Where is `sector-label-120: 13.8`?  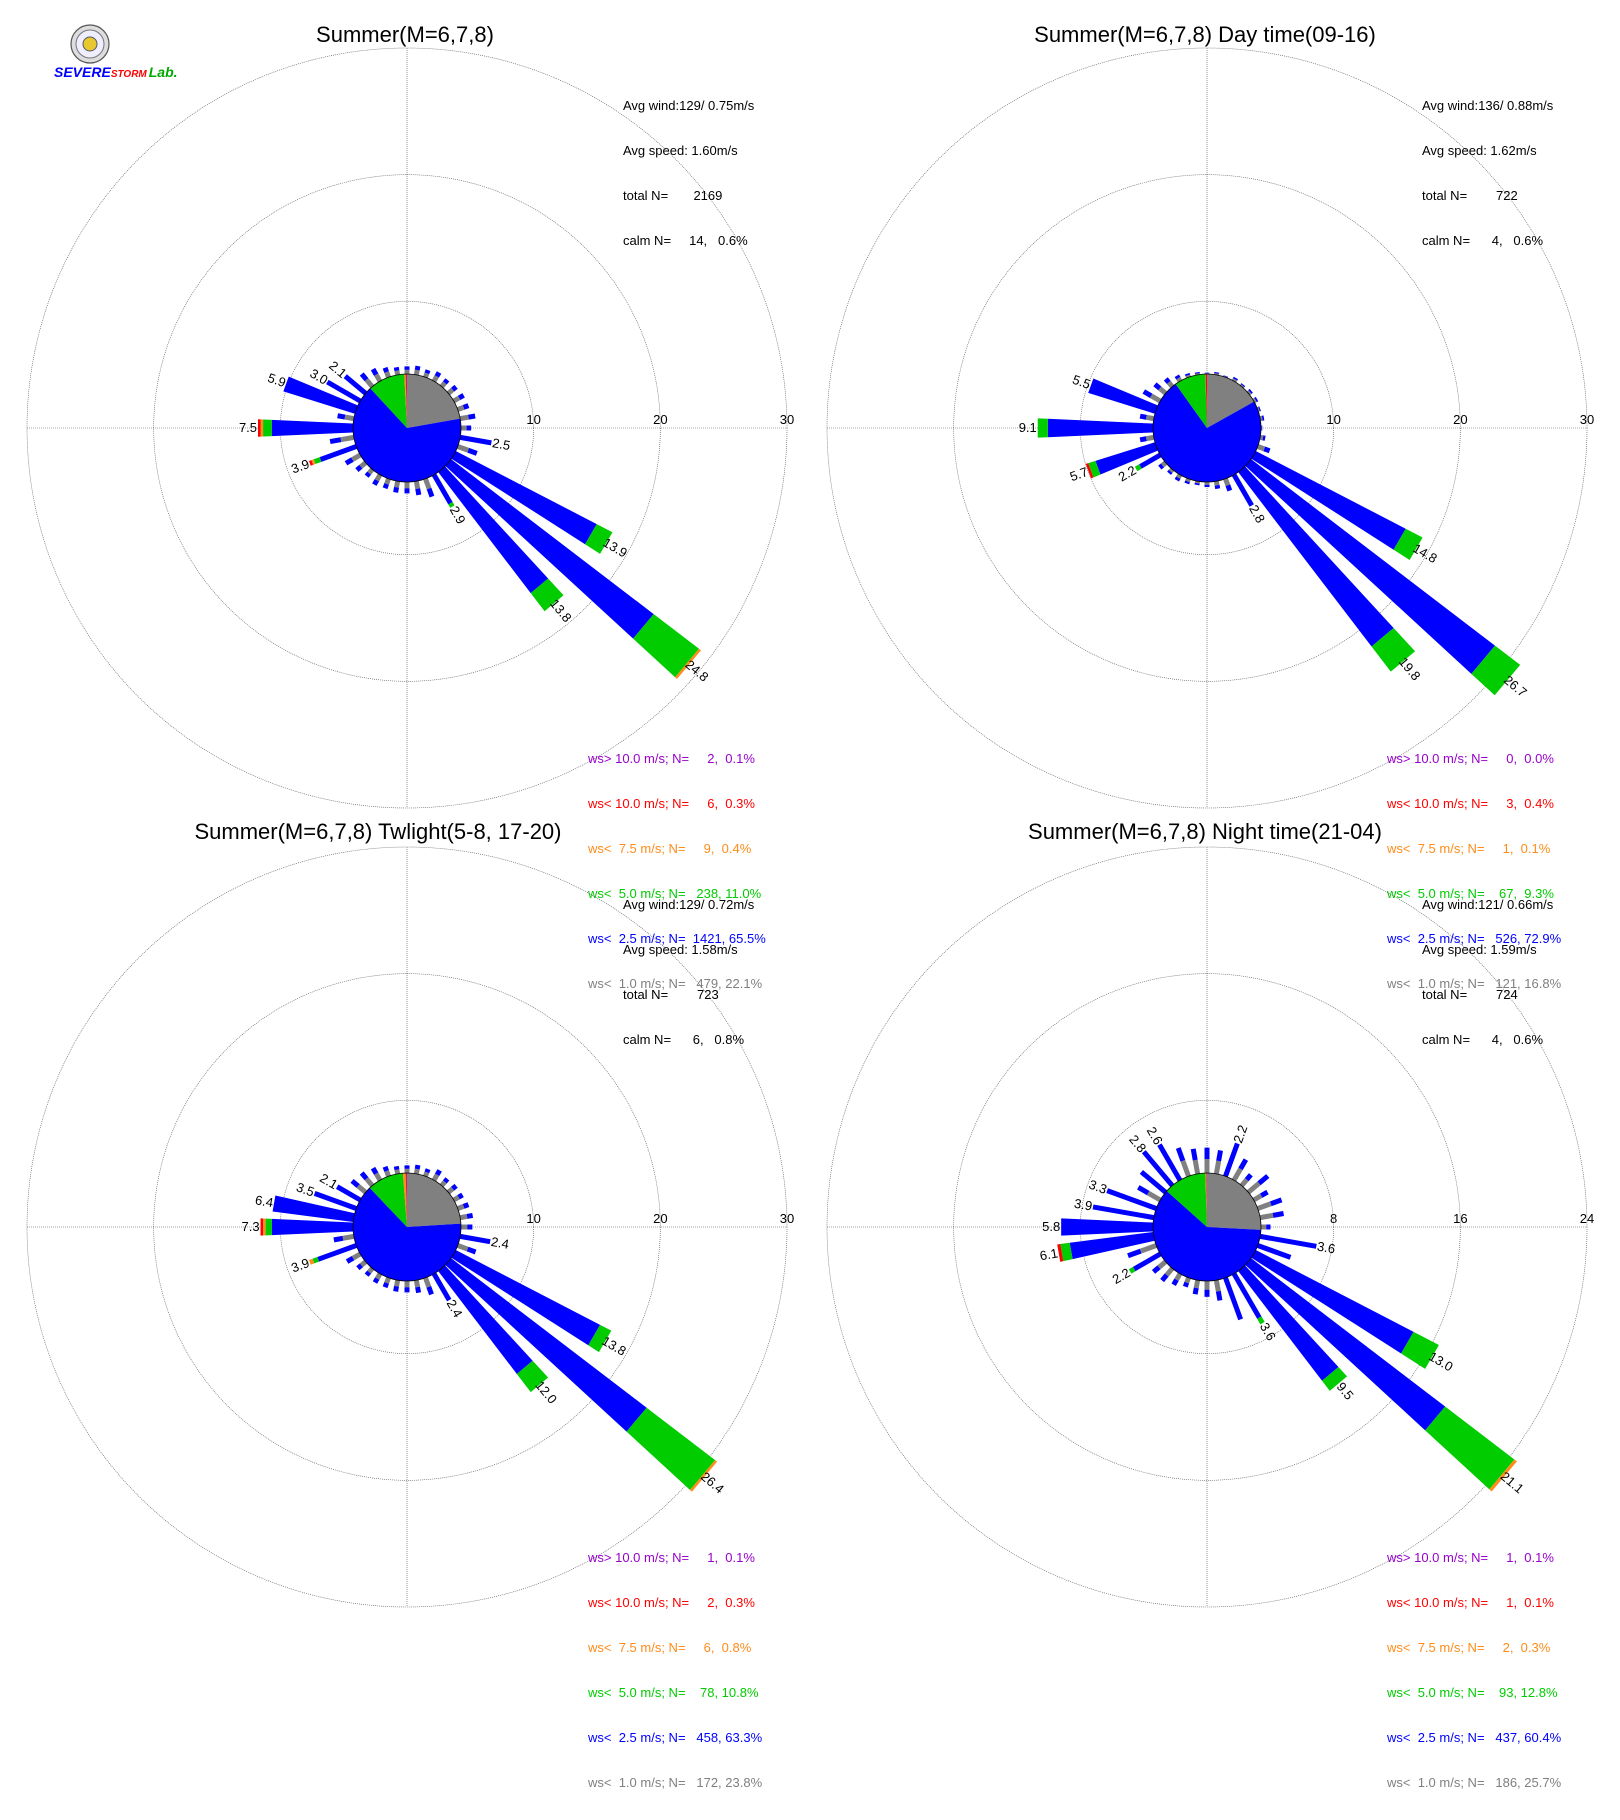 sector-label-120: 13.8 is located at coordinates (613, 1346).